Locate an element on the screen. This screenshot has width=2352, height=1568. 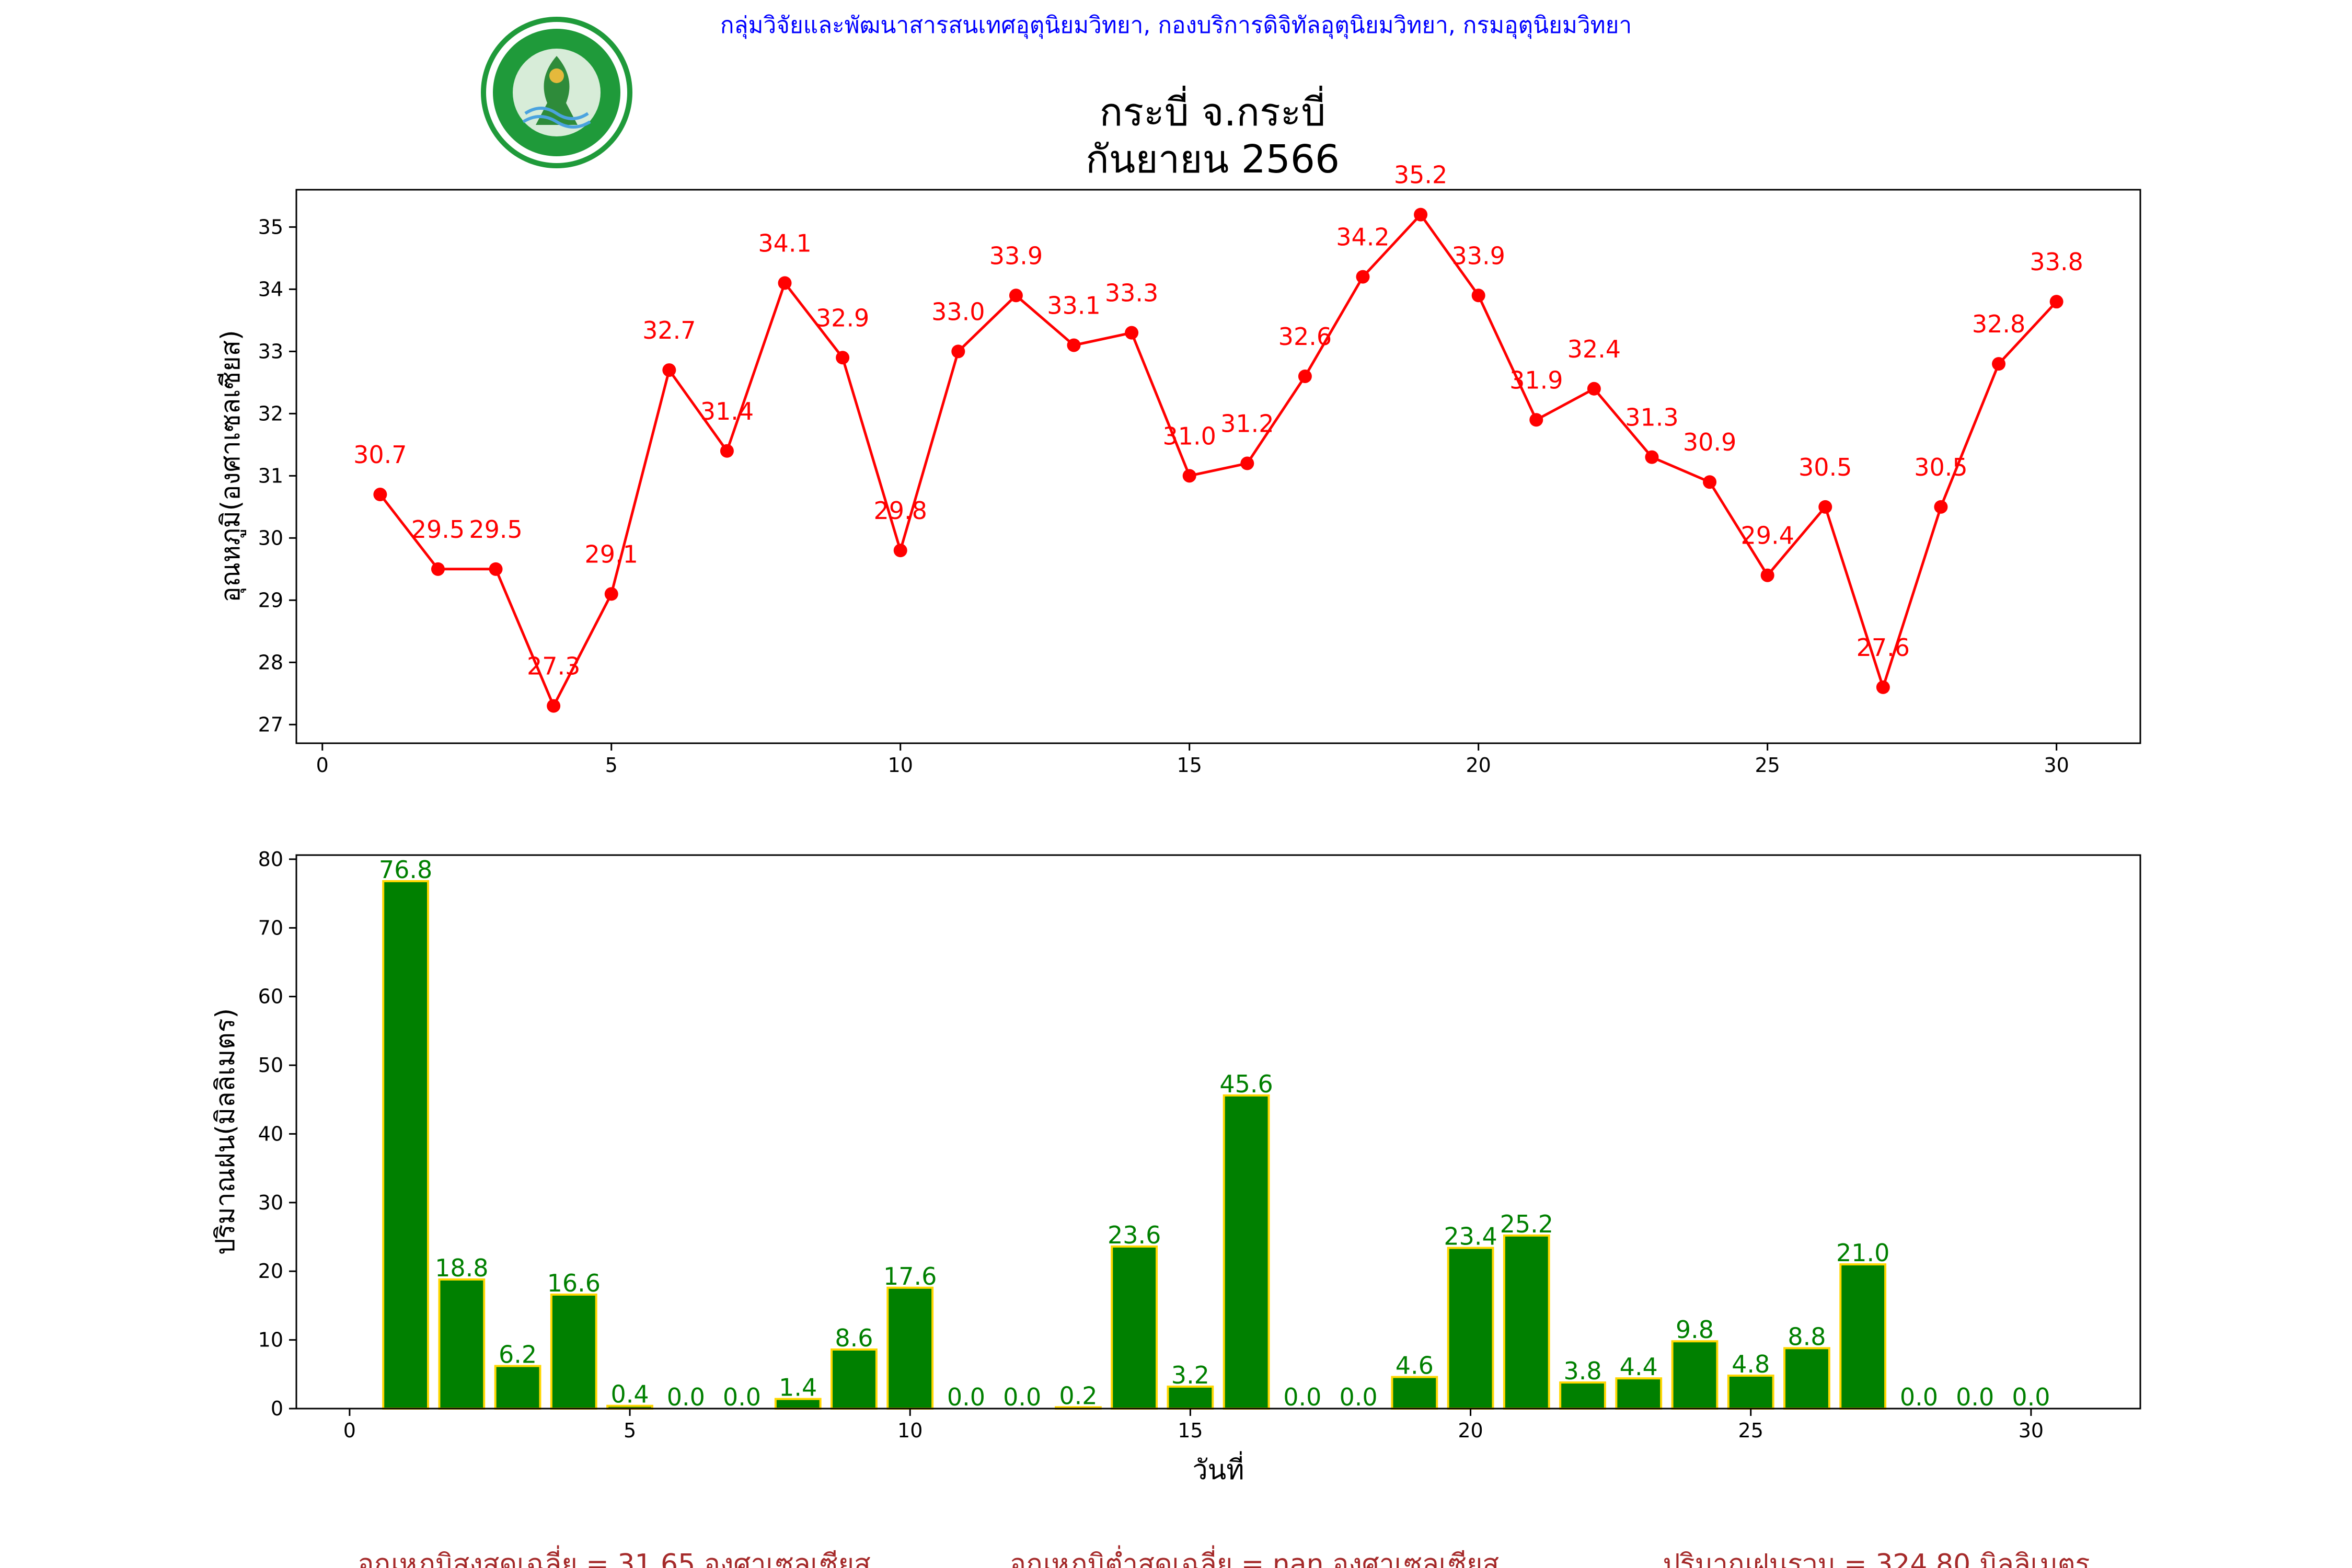
temperature-data-label: 30.7 is located at coordinates (380, 455).